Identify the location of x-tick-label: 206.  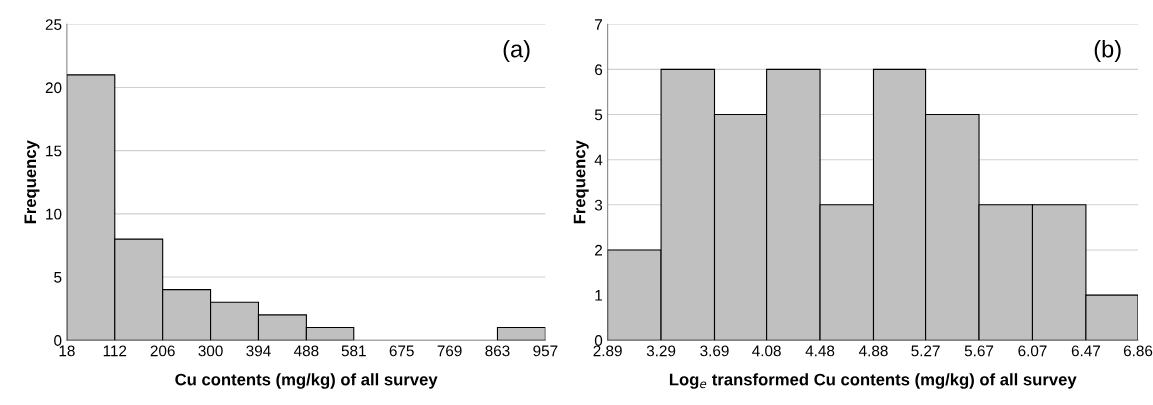
(162, 351).